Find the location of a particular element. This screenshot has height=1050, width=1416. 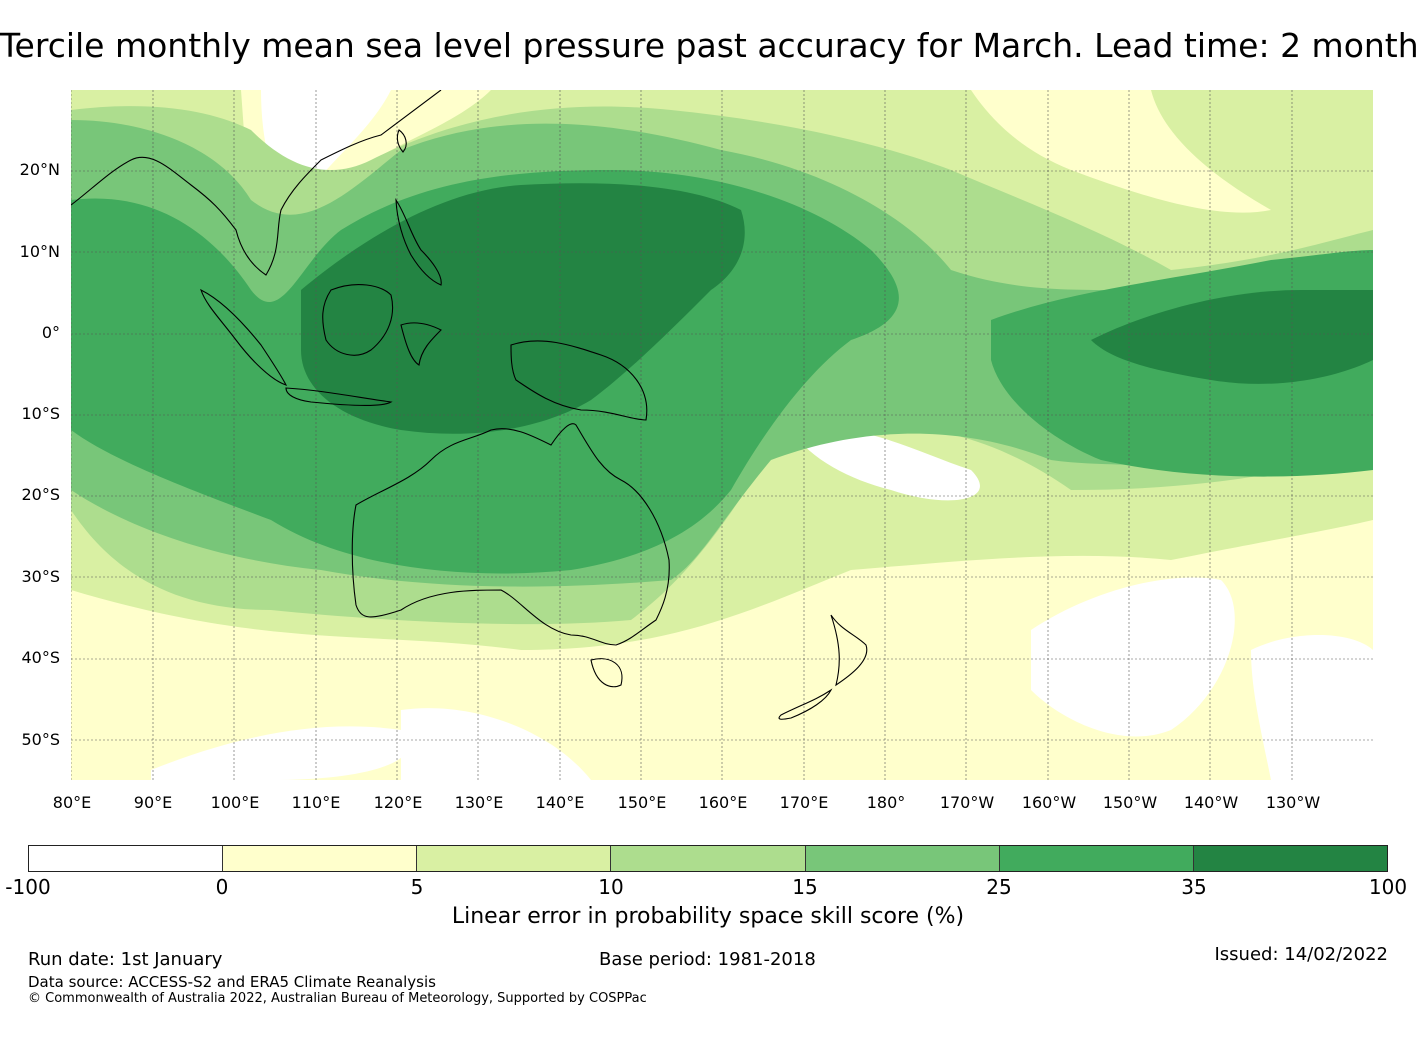

lon-label-140w: 140°W is located at coordinates (1211, 802).